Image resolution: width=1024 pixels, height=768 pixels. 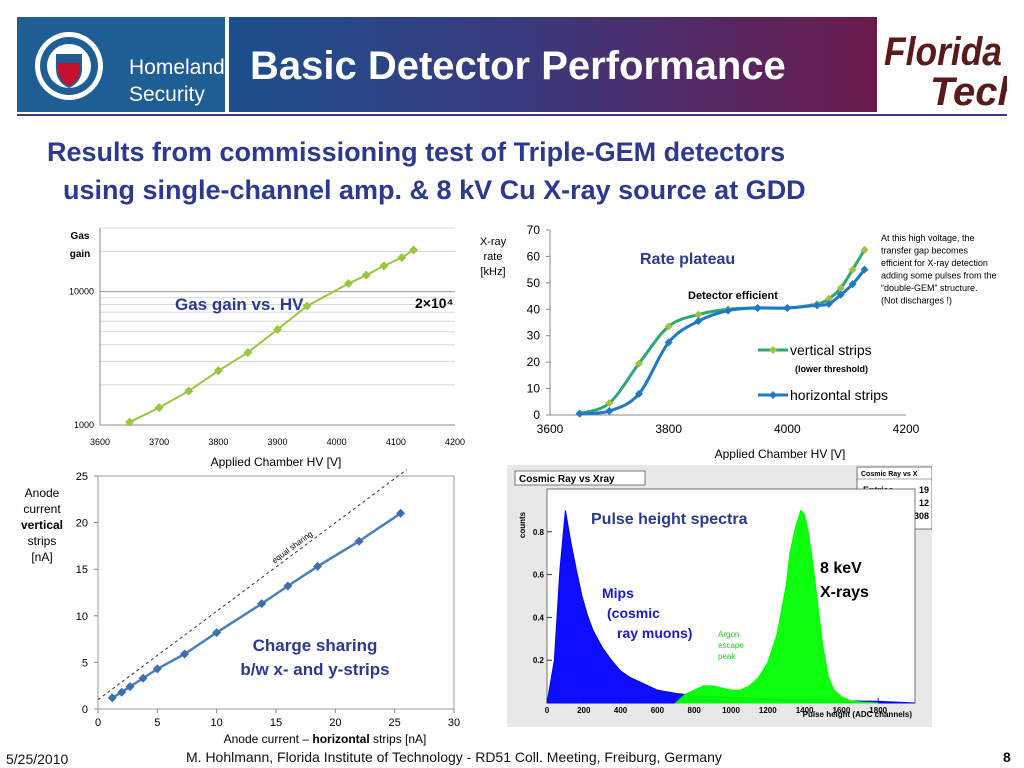 What do you see at coordinates (85, 663) in the screenshot?
I see `charge-y-tick: 5` at bounding box center [85, 663].